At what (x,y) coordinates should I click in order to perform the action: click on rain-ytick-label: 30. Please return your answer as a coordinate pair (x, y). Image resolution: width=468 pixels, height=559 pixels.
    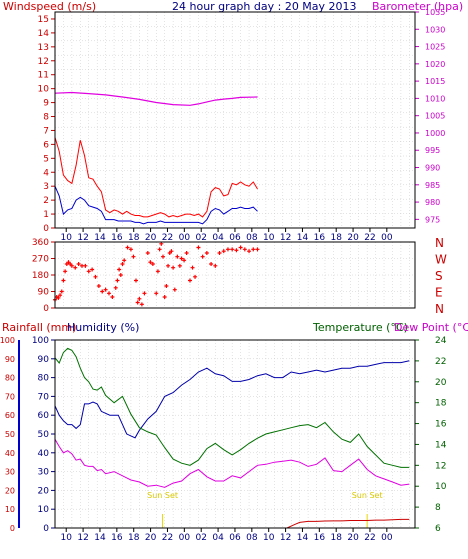
    Looking at the image, I should click on (10, 472).